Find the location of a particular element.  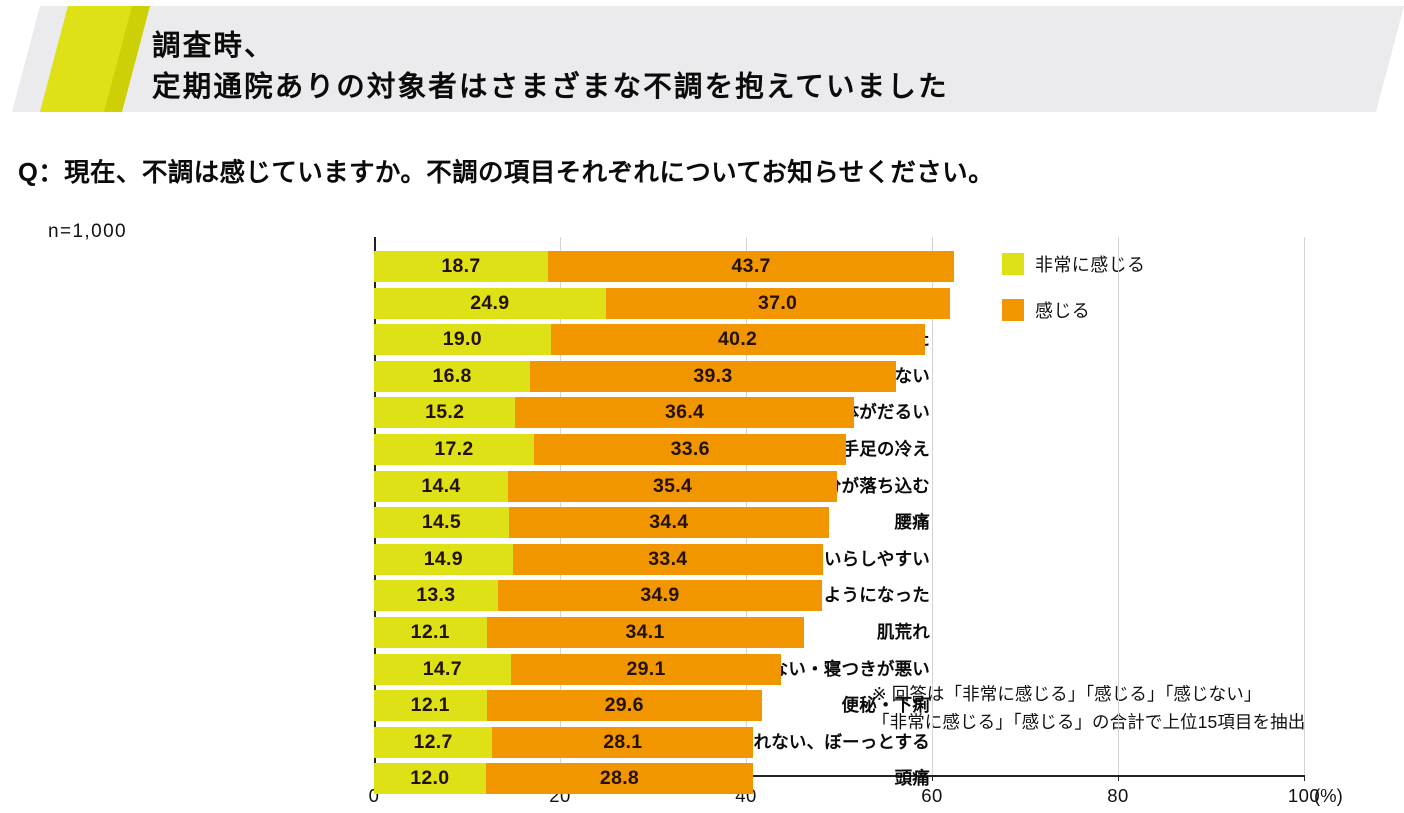

bar-value-label: 19.0 is located at coordinates (462, 339).